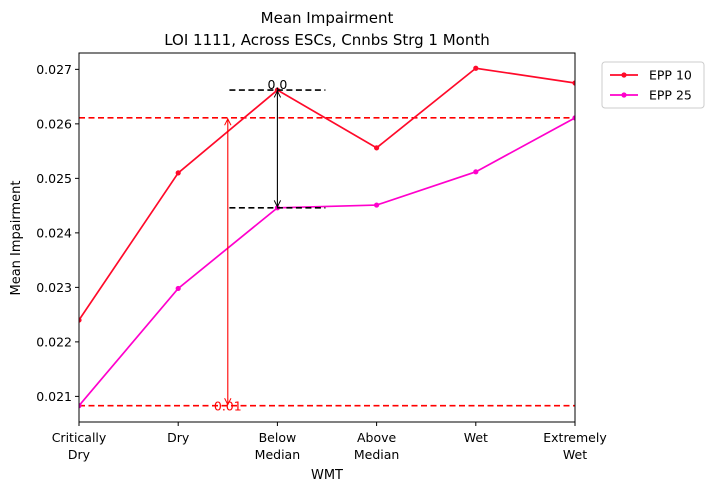  What do you see at coordinates (54, 232) in the screenshot?
I see `y-tick-label: 0.024` at bounding box center [54, 232].